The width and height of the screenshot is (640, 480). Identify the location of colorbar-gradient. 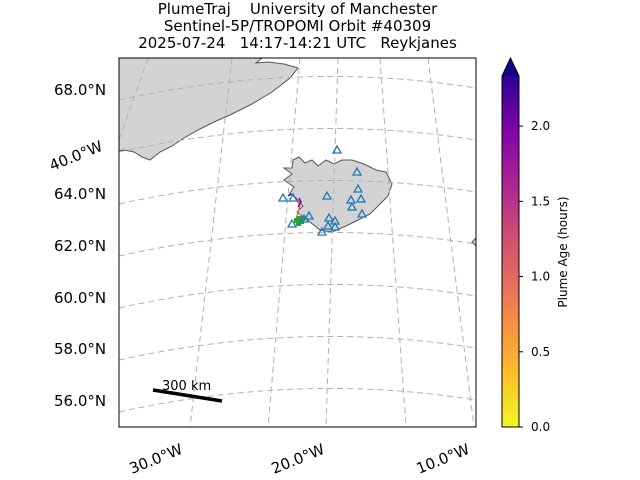
(510, 251).